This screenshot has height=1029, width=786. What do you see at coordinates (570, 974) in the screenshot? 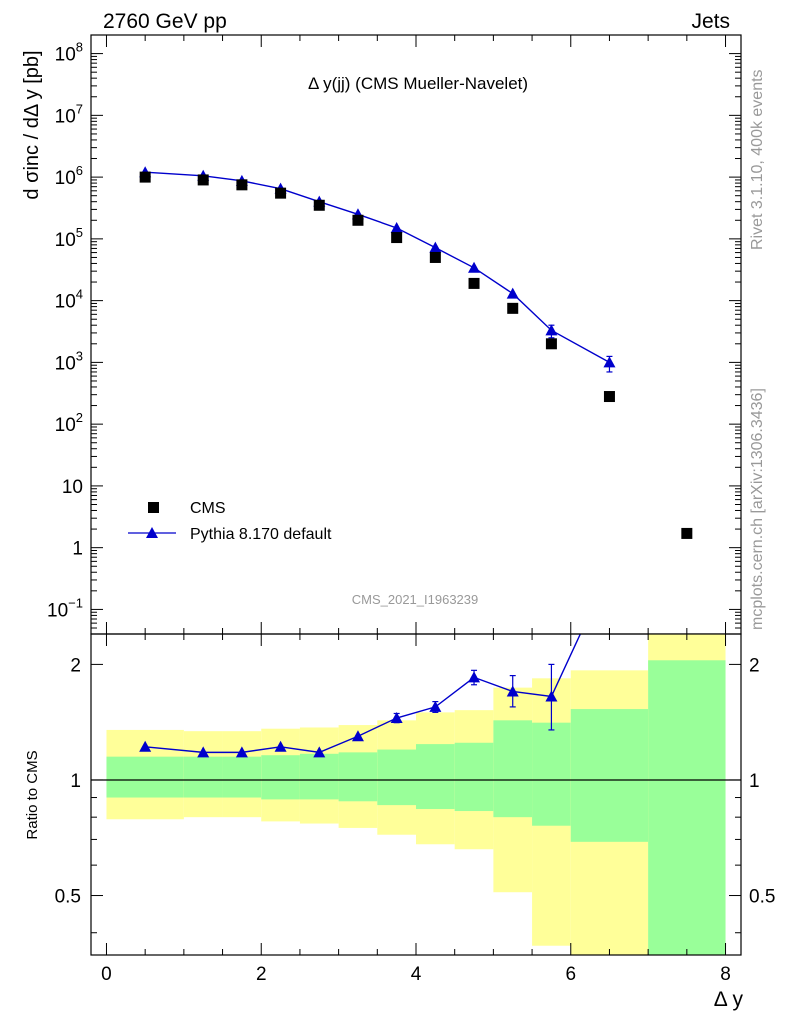
I see `x-tick-label: 6` at bounding box center [570, 974].